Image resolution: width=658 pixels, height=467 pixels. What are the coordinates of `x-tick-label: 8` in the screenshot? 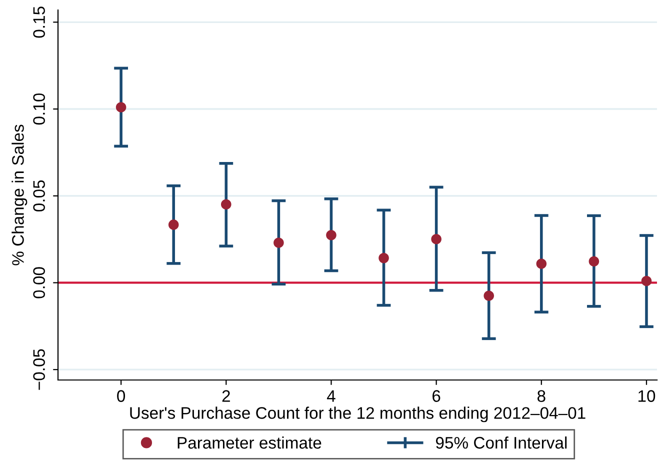 It's located at (541, 396).